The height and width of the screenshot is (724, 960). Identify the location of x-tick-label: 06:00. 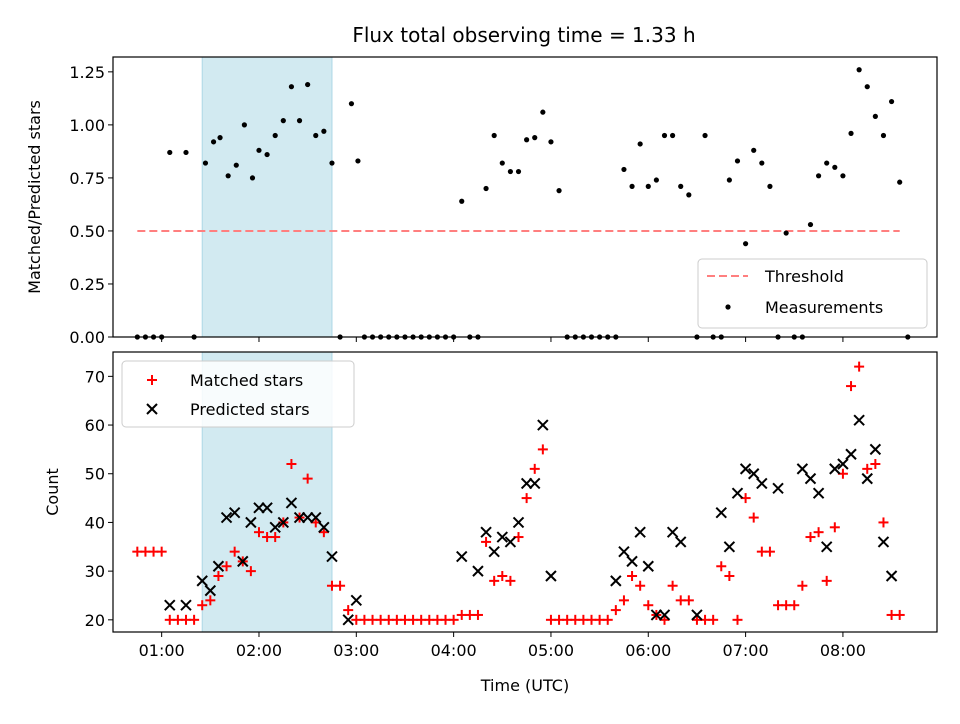
(648, 650).